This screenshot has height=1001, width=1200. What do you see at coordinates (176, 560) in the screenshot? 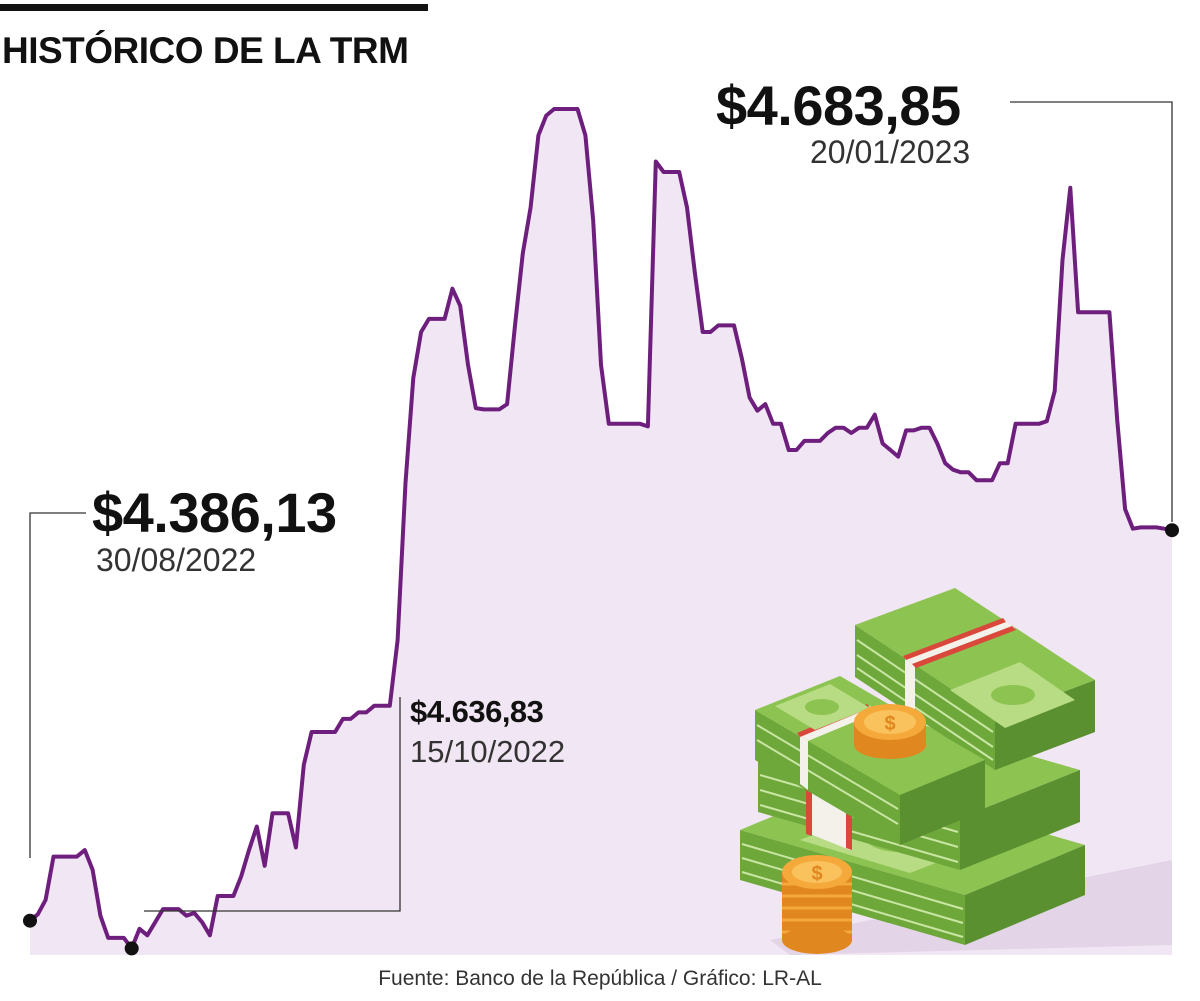
I see `annotation-start-date: 30/08/2022` at bounding box center [176, 560].